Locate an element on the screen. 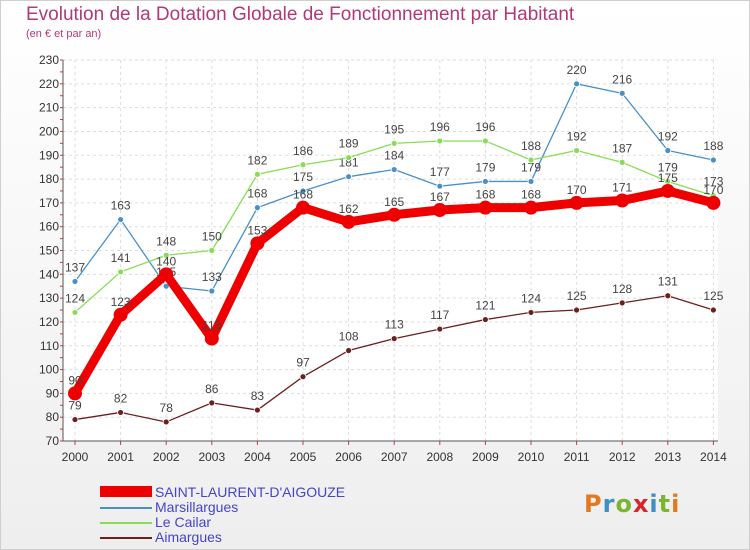  data-label: 117 is located at coordinates (439, 315).